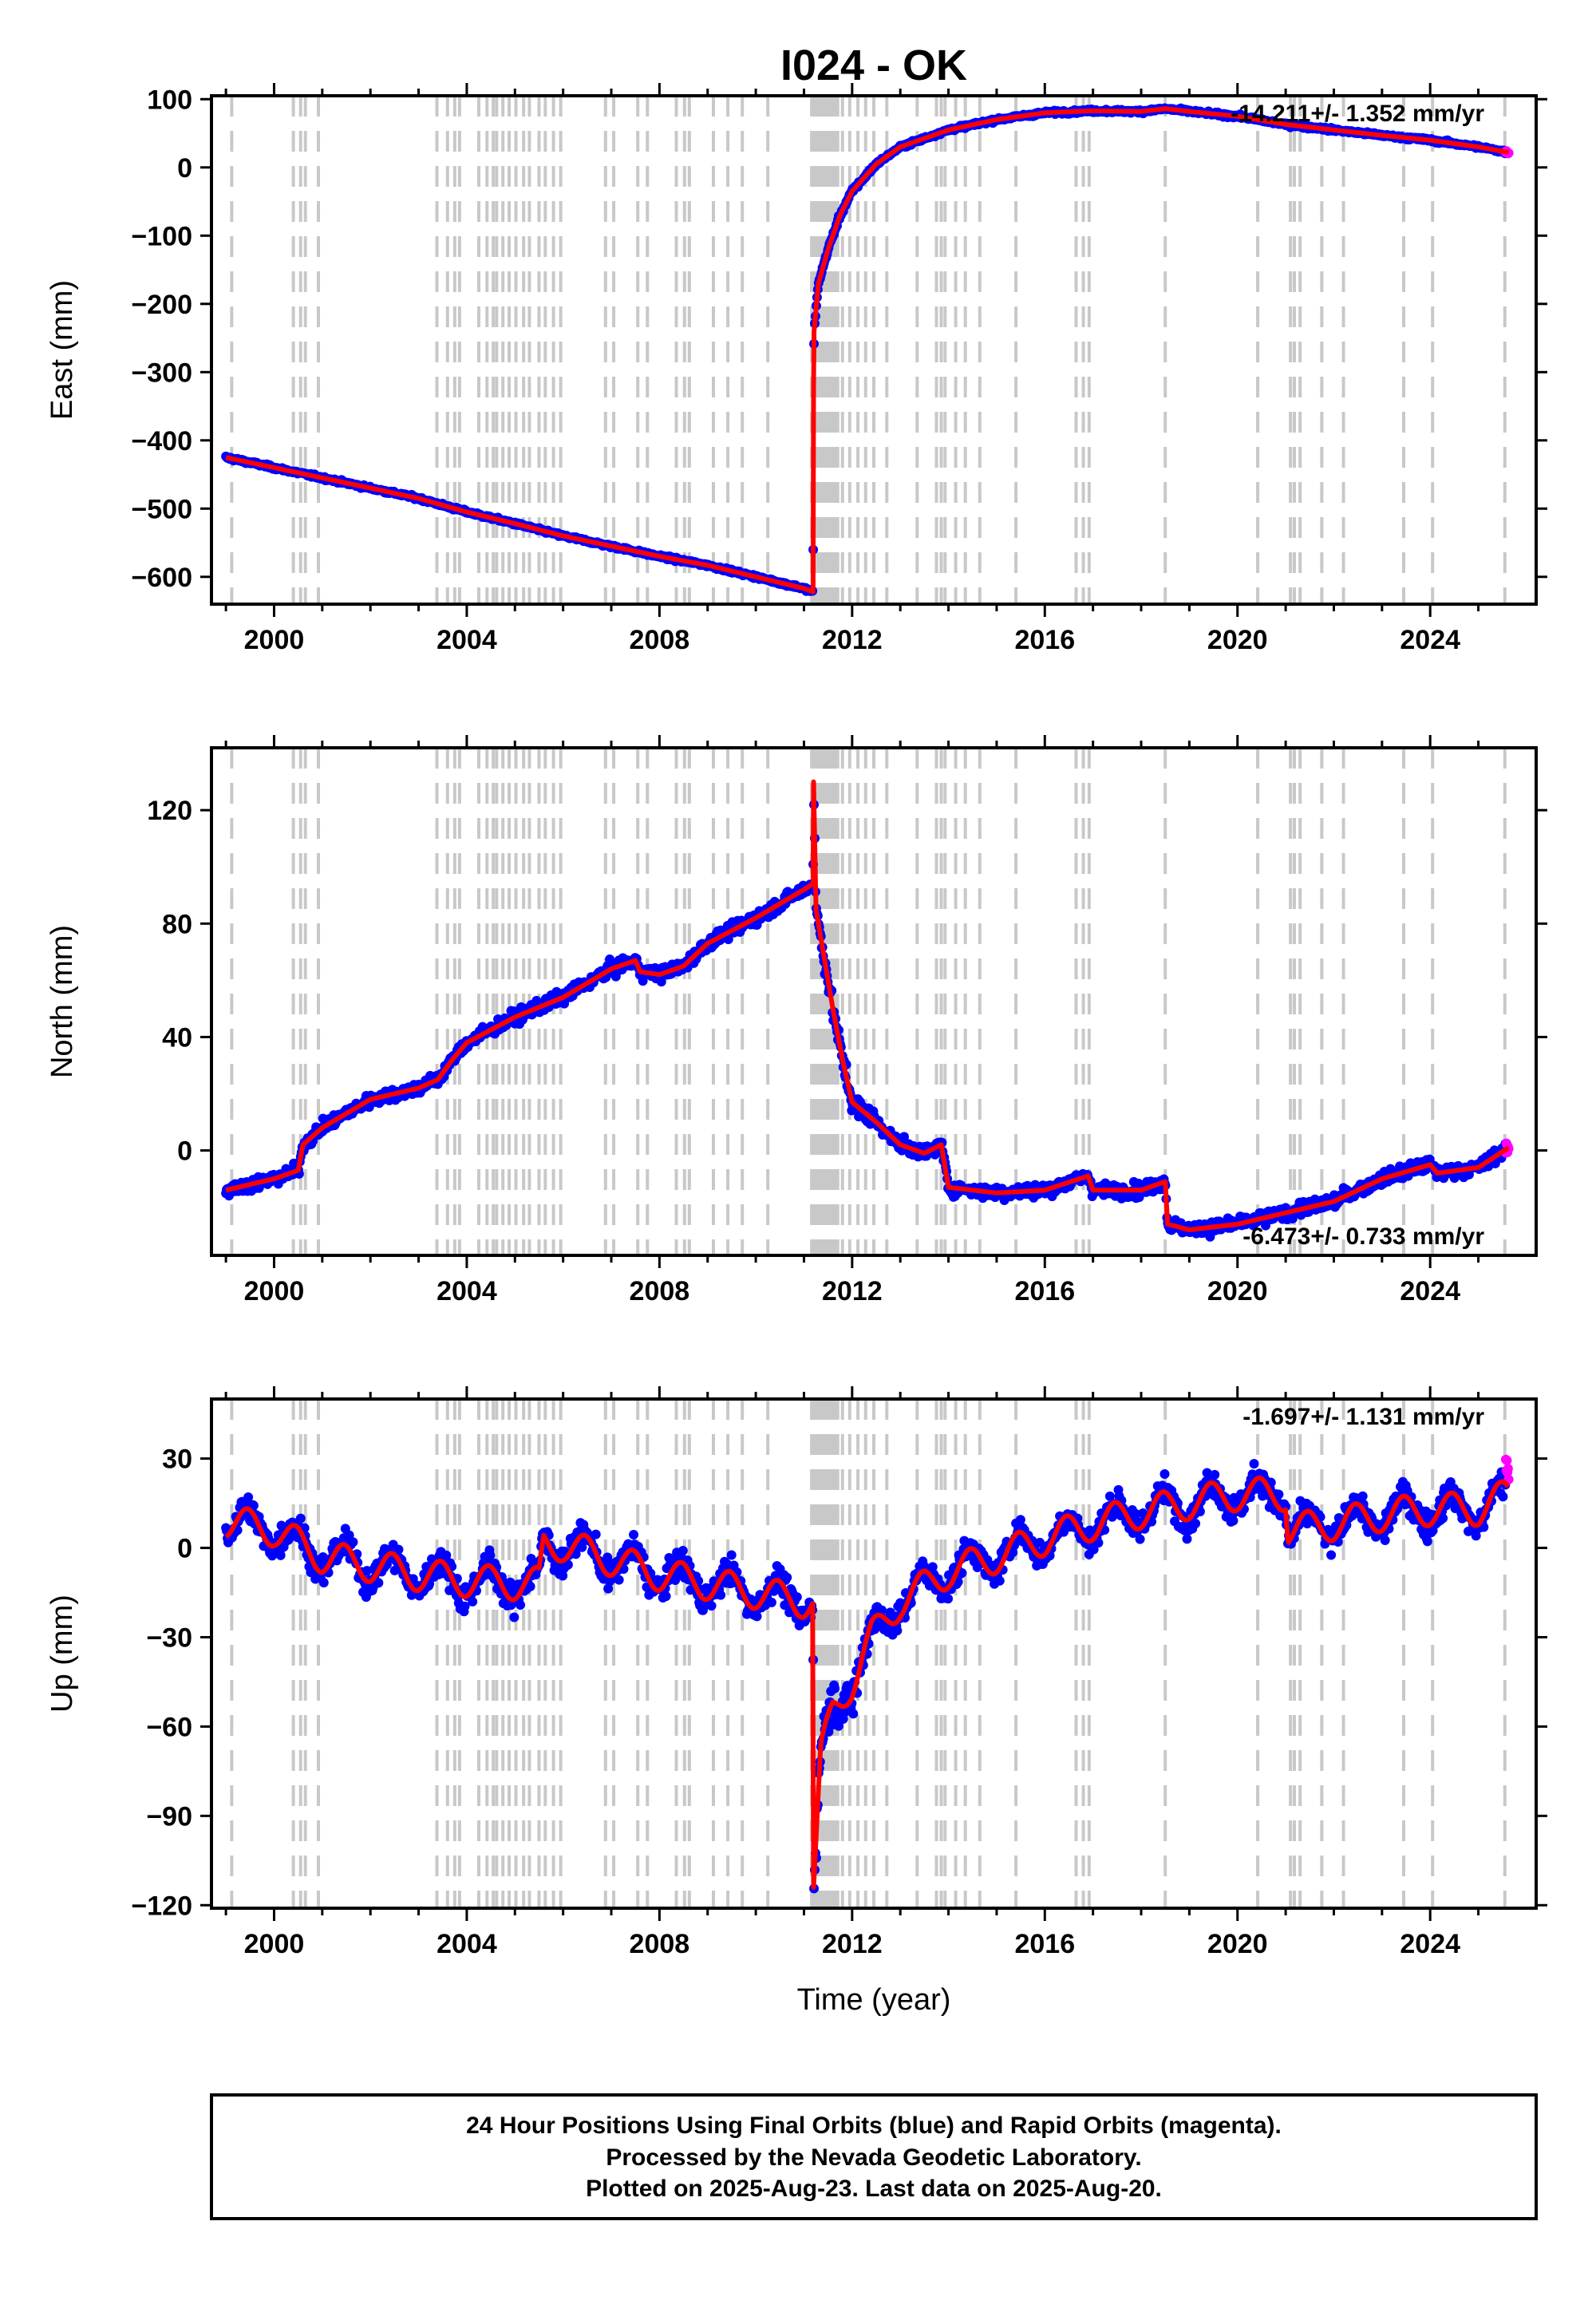  I want to click on y-tick-label: −600, so click(161, 578).